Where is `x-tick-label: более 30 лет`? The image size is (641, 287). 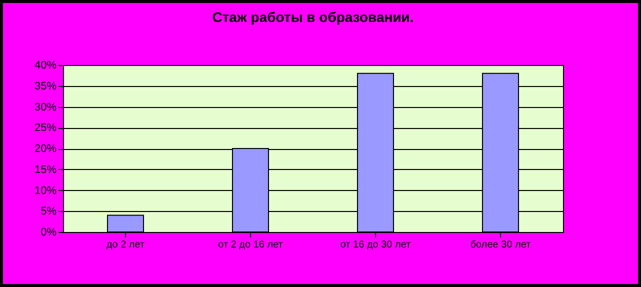 x-tick-label: более 30 лет is located at coordinates (501, 245).